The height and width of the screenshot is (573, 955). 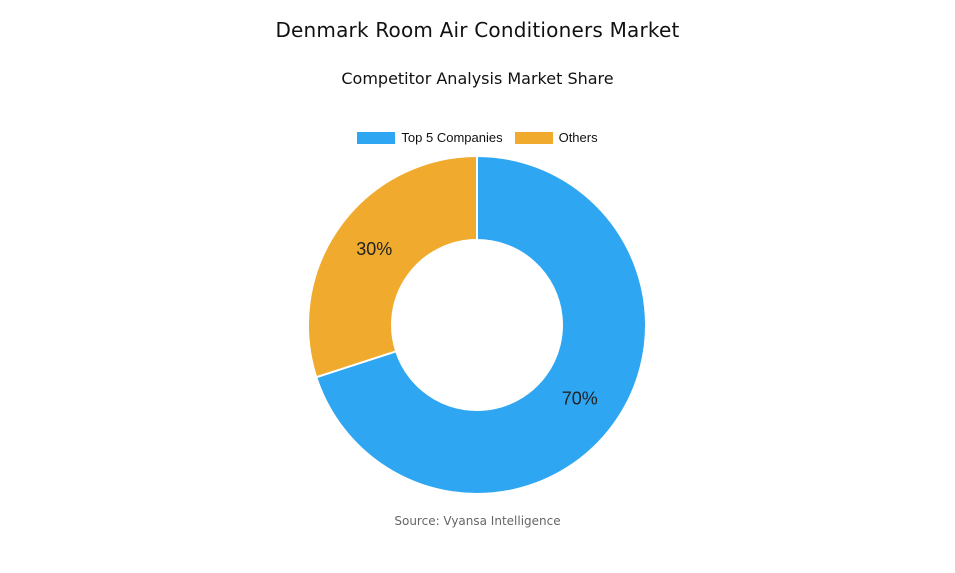 What do you see at coordinates (376, 137) in the screenshot?
I see `legend-swatch-top5` at bounding box center [376, 137].